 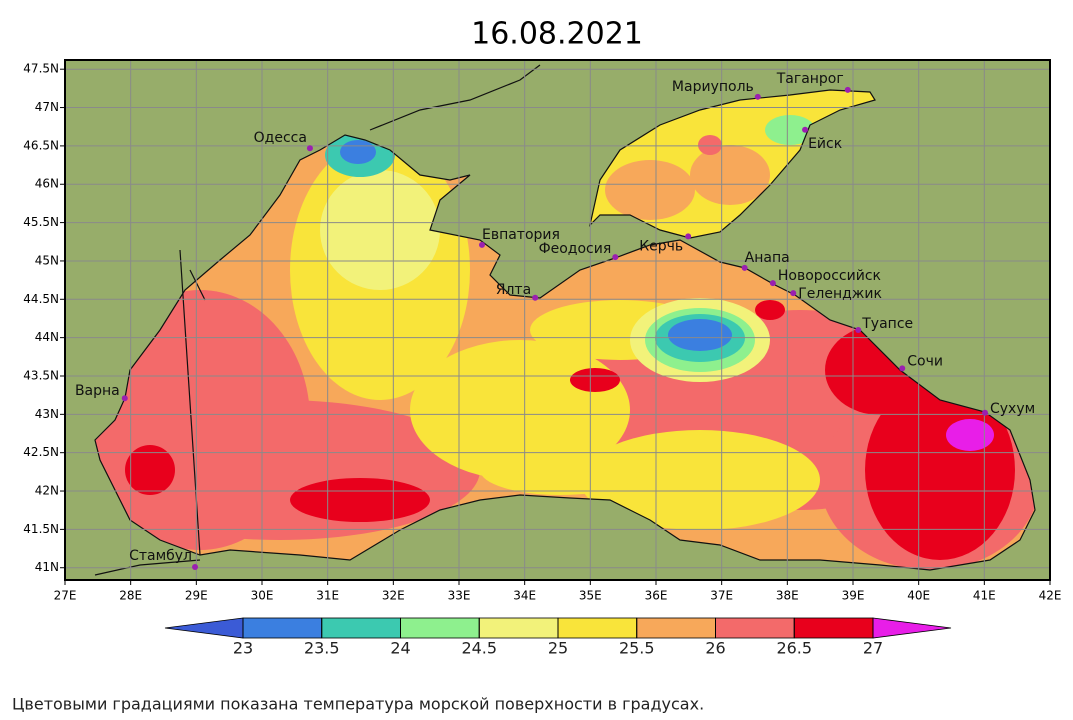 I want to click on city-label: Мариуполь, so click(x=713, y=87).